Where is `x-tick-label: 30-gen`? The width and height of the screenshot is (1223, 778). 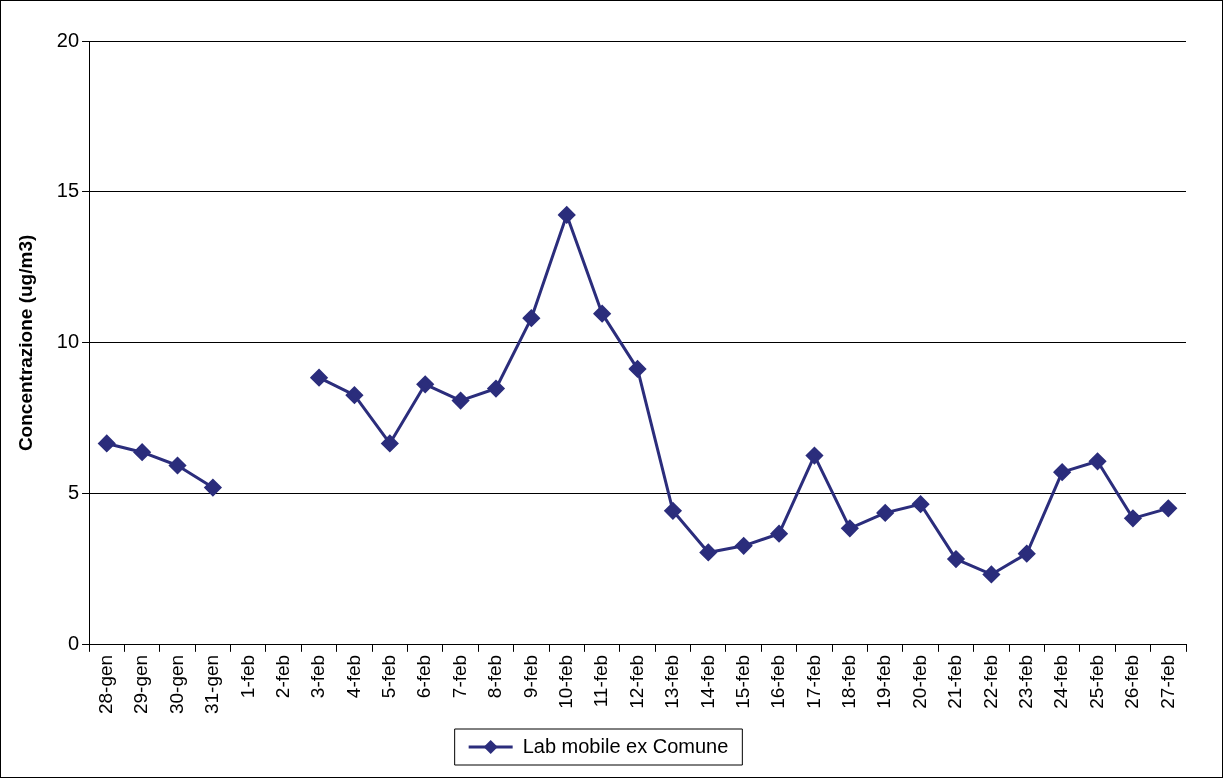 x-tick-label: 30-gen is located at coordinates (176, 684).